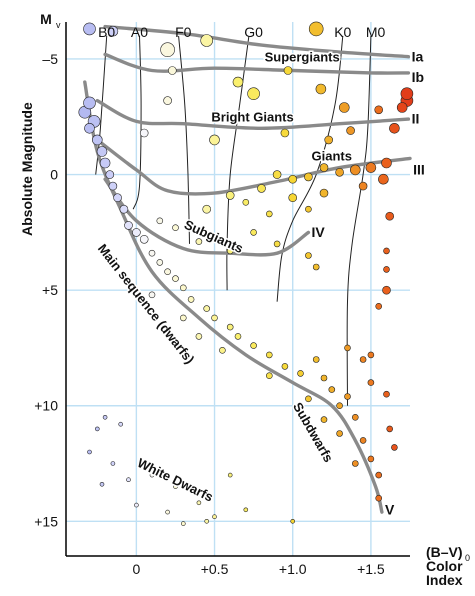  I want to click on luminosity-class-label: Ib, so click(418, 77).